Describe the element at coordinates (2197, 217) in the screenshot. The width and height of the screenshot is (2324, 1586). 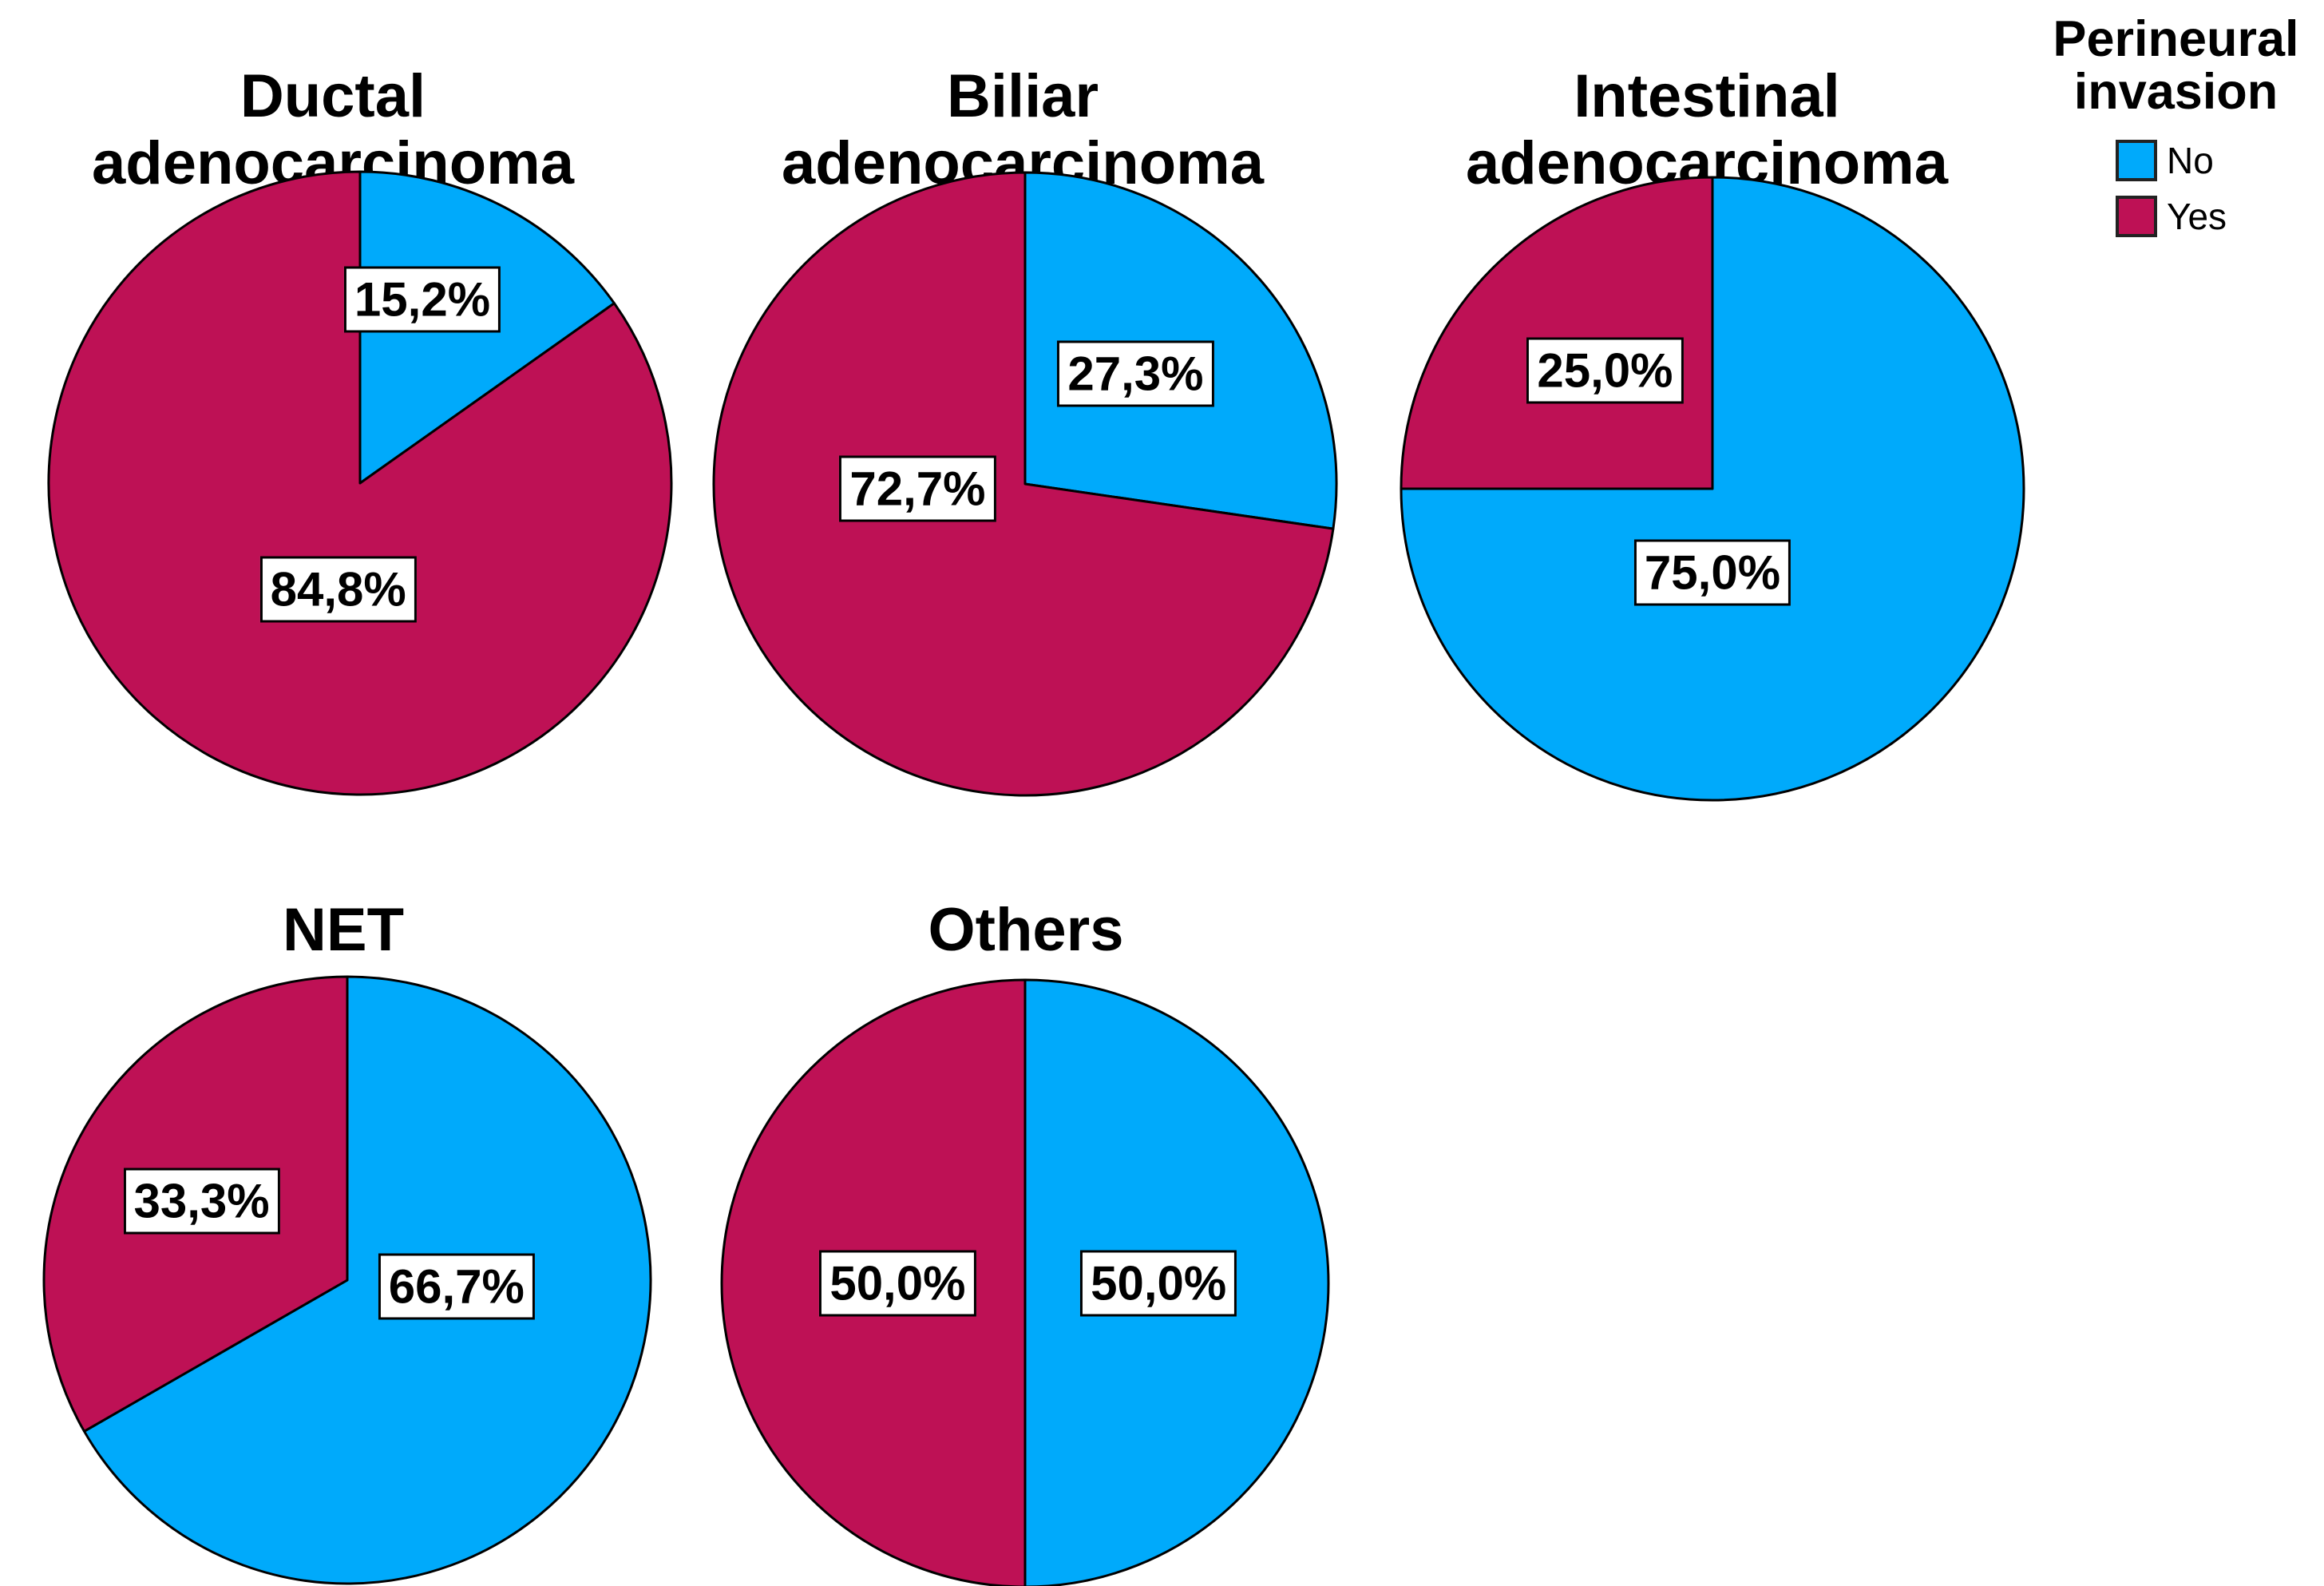
I see `legend-label-yes: Yes` at that location.